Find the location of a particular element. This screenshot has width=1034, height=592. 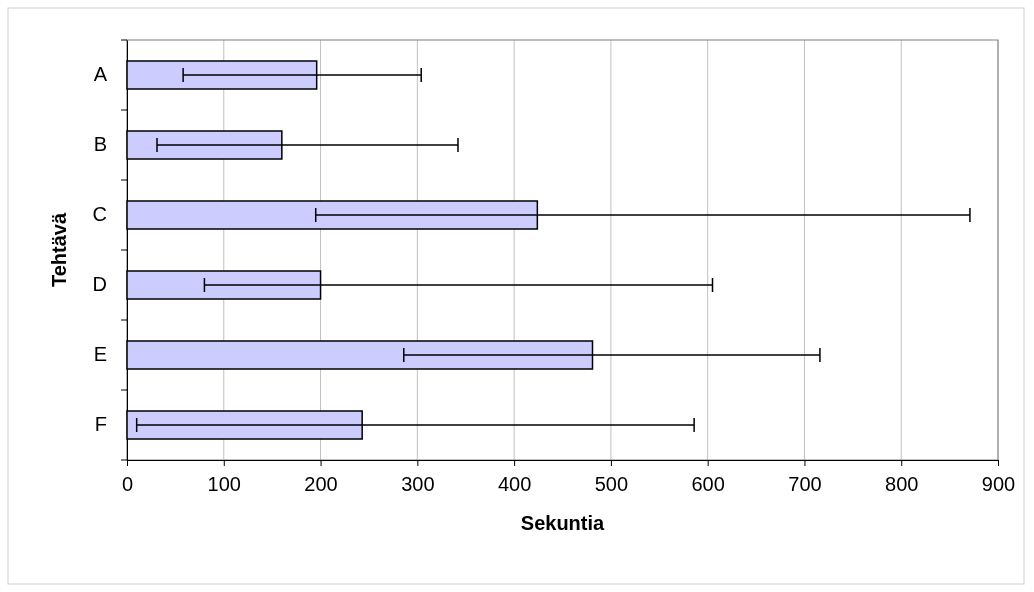

y-tick-label: A is located at coordinates (100, 74).